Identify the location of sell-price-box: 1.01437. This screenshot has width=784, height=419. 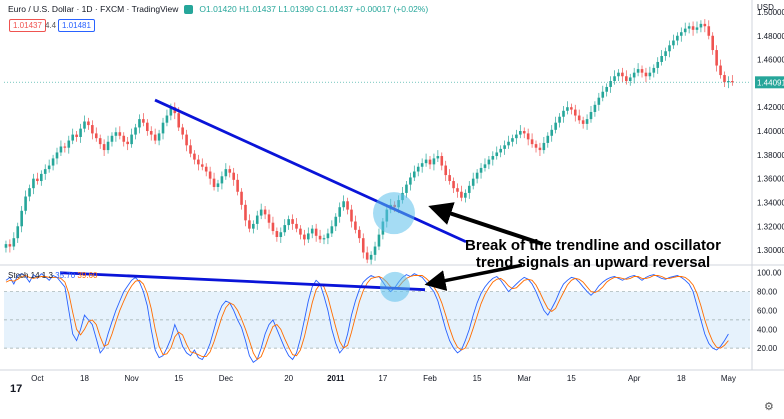
(27, 25).